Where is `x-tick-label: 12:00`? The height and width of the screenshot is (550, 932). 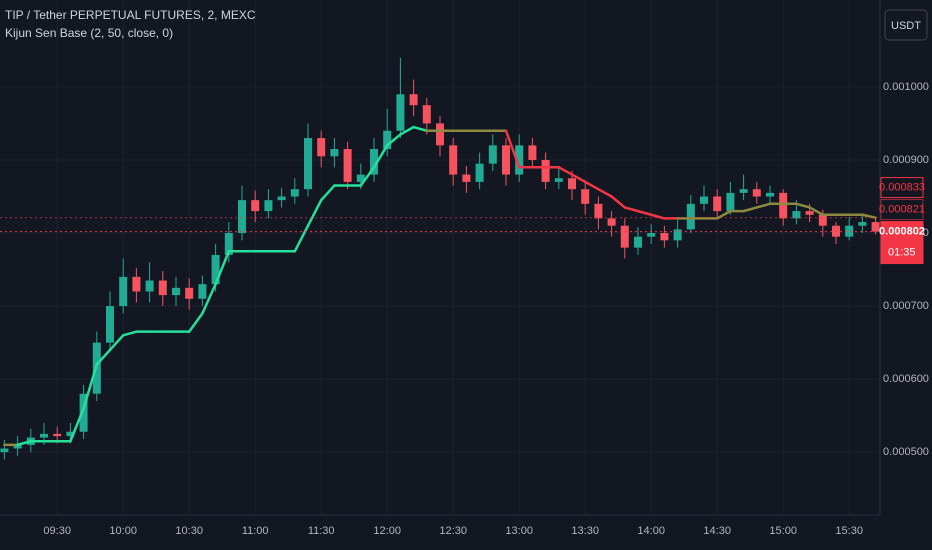
x-tick-label: 12:00 is located at coordinates (387, 531).